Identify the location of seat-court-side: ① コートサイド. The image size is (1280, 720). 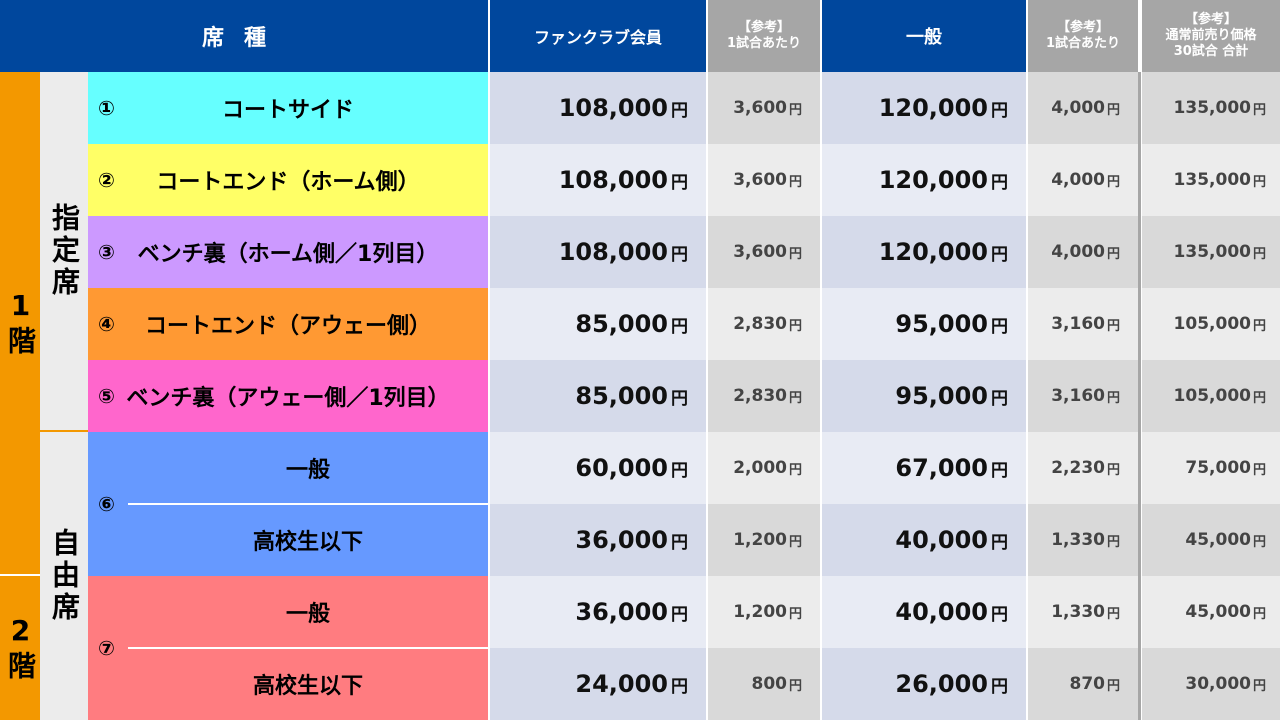
(288, 108).